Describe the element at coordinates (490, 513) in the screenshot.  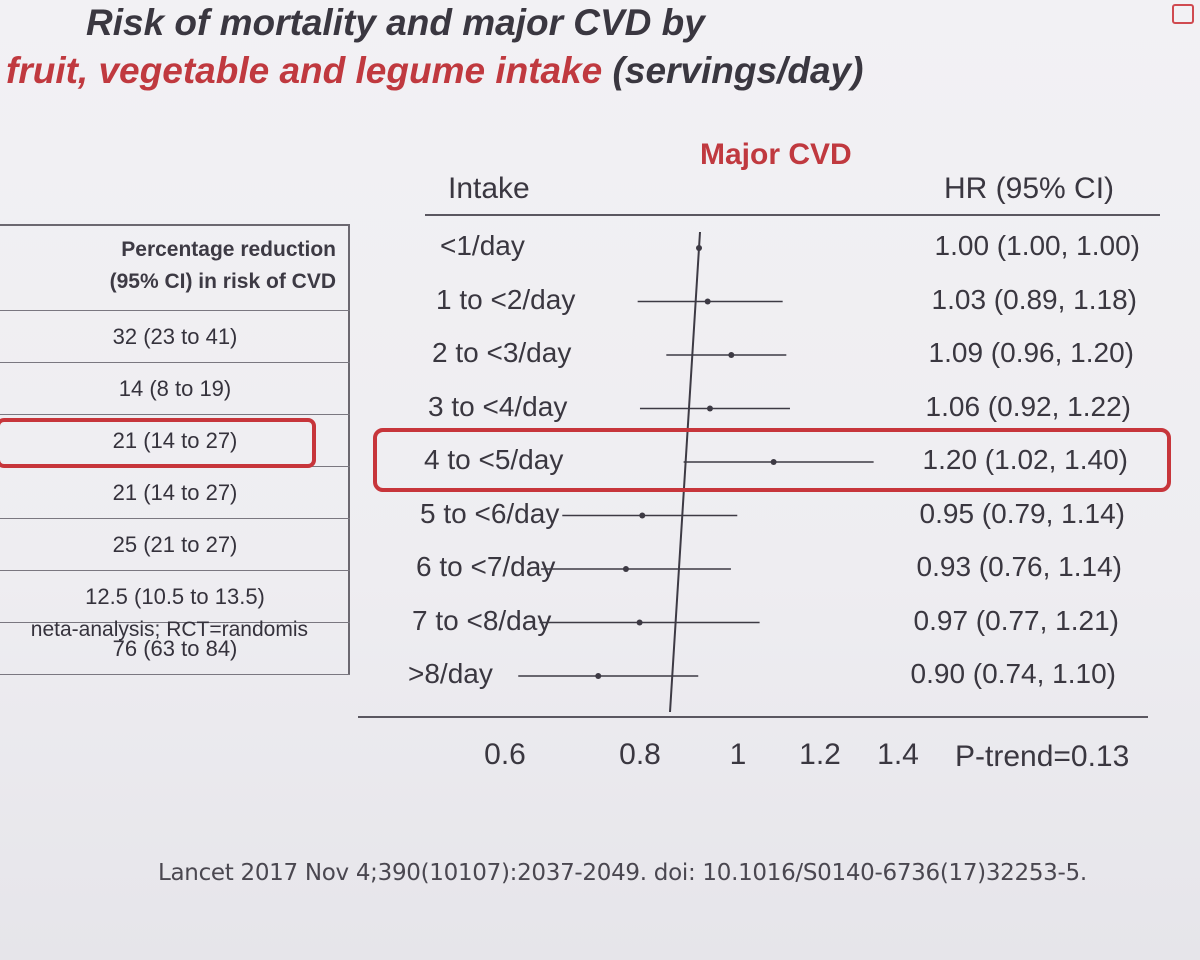
I see `intake-label: 5 to <6/day` at that location.